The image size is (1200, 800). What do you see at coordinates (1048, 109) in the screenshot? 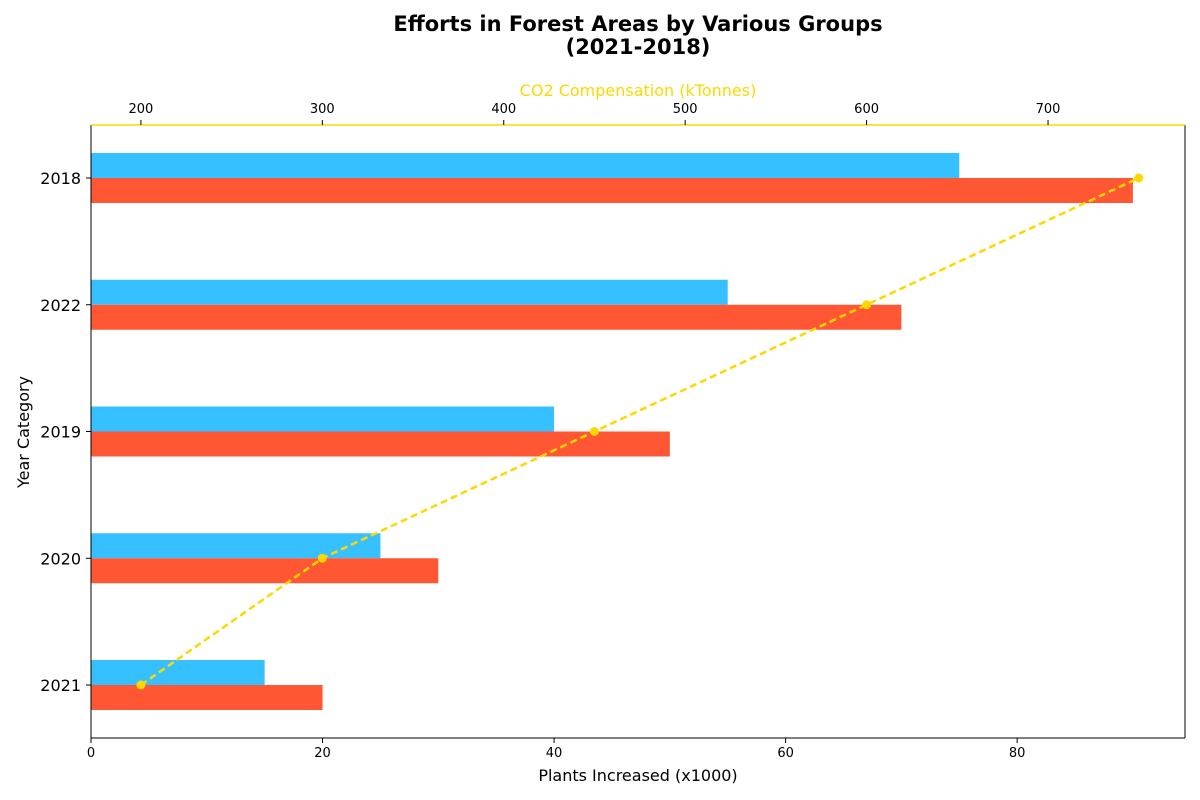
I see `x2-tick-label-700: 700` at bounding box center [1048, 109].